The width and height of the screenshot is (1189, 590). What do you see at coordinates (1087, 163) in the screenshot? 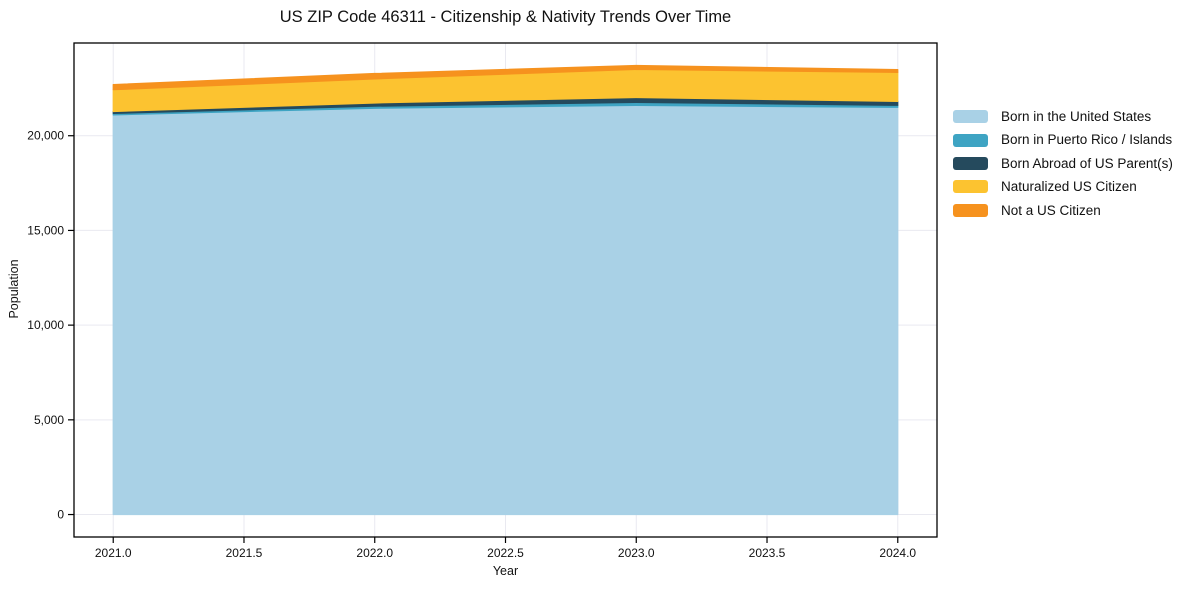
I see `legend-label: Born Abroad of US Parent(s)` at bounding box center [1087, 163].